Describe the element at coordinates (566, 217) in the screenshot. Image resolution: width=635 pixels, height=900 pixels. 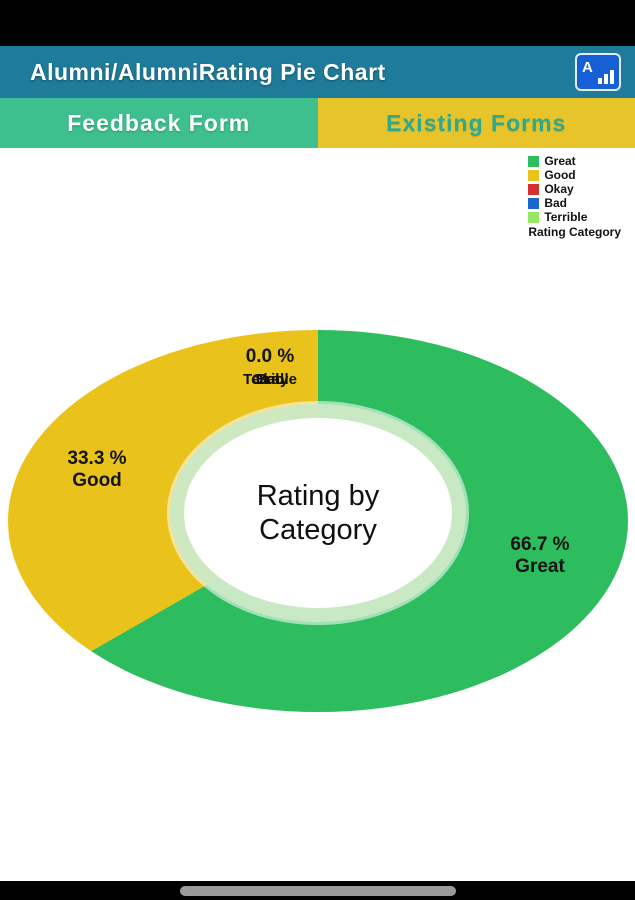
I see `legend-label: Terrible` at that location.